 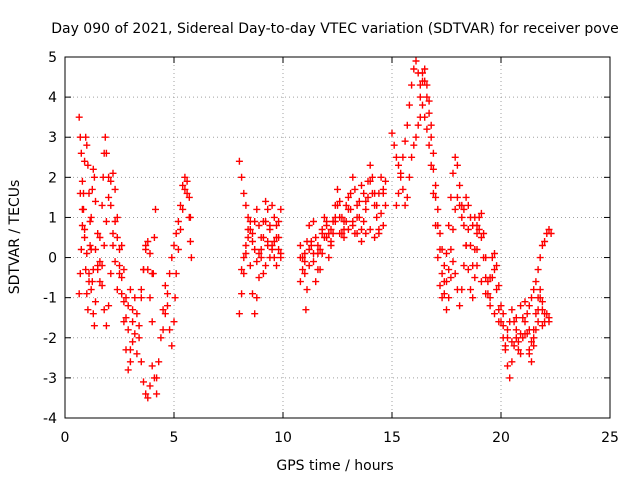 I want to click on y-tick-label: 0, so click(x=52, y=259).